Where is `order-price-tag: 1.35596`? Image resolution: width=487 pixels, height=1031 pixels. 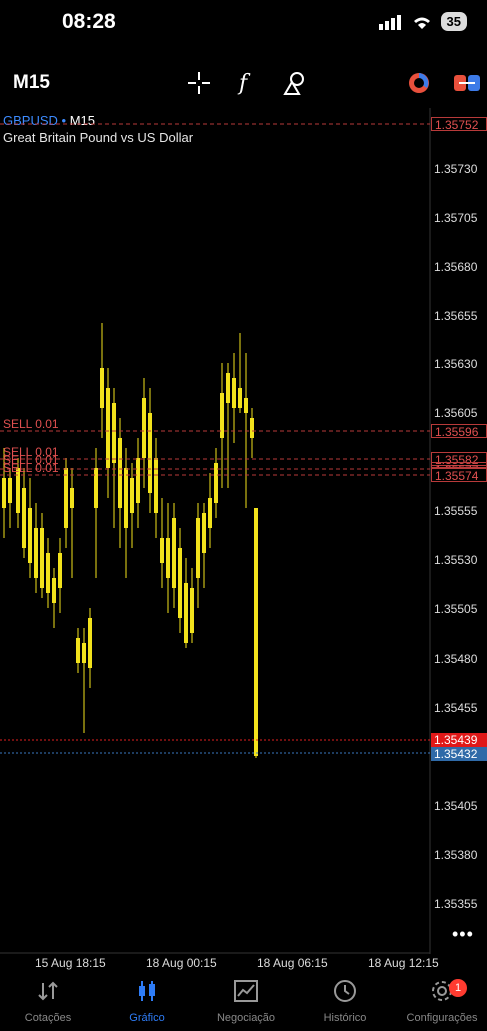
order-price-tag: 1.35596 is located at coordinates (459, 431).